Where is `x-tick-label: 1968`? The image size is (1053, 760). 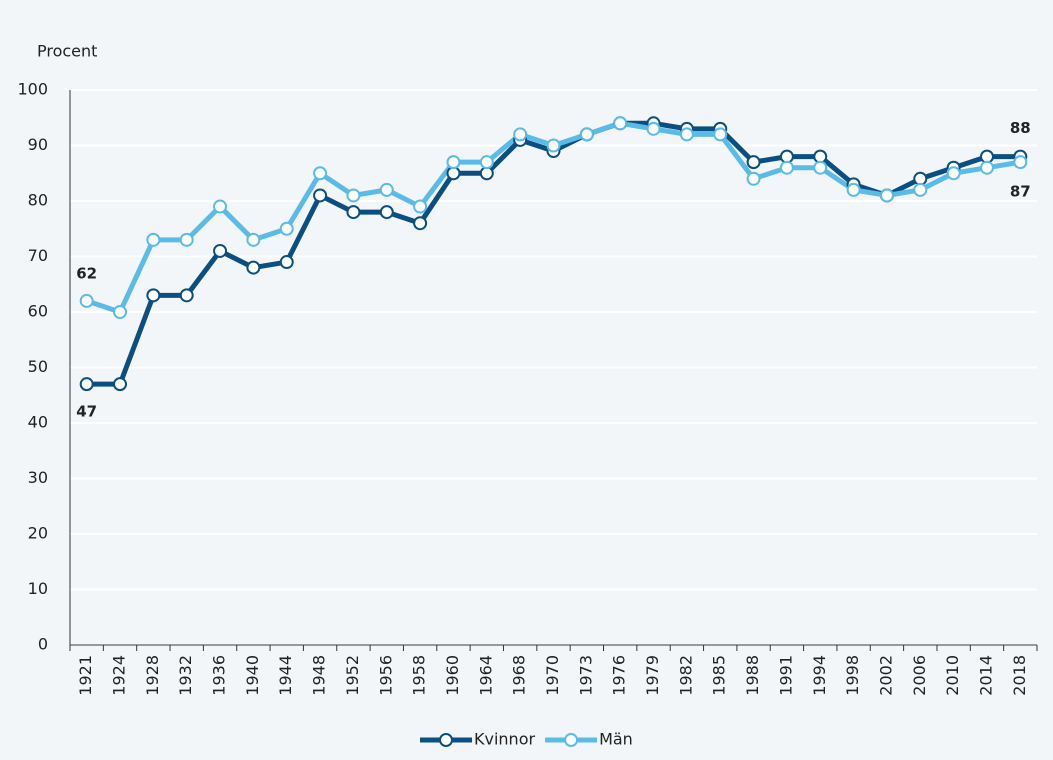
x-tick-label: 1968 is located at coordinates (519, 675).